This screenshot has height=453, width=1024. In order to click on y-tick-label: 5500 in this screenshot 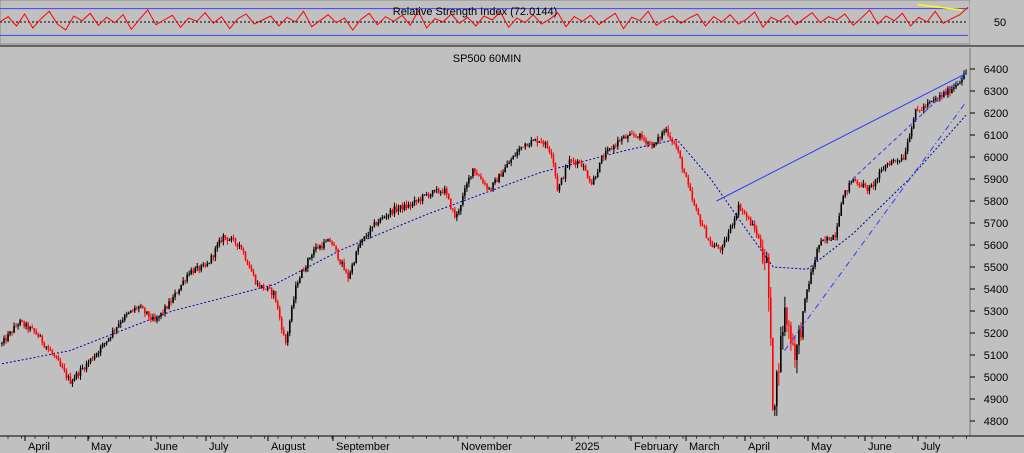, I will do `click(996, 268)`.